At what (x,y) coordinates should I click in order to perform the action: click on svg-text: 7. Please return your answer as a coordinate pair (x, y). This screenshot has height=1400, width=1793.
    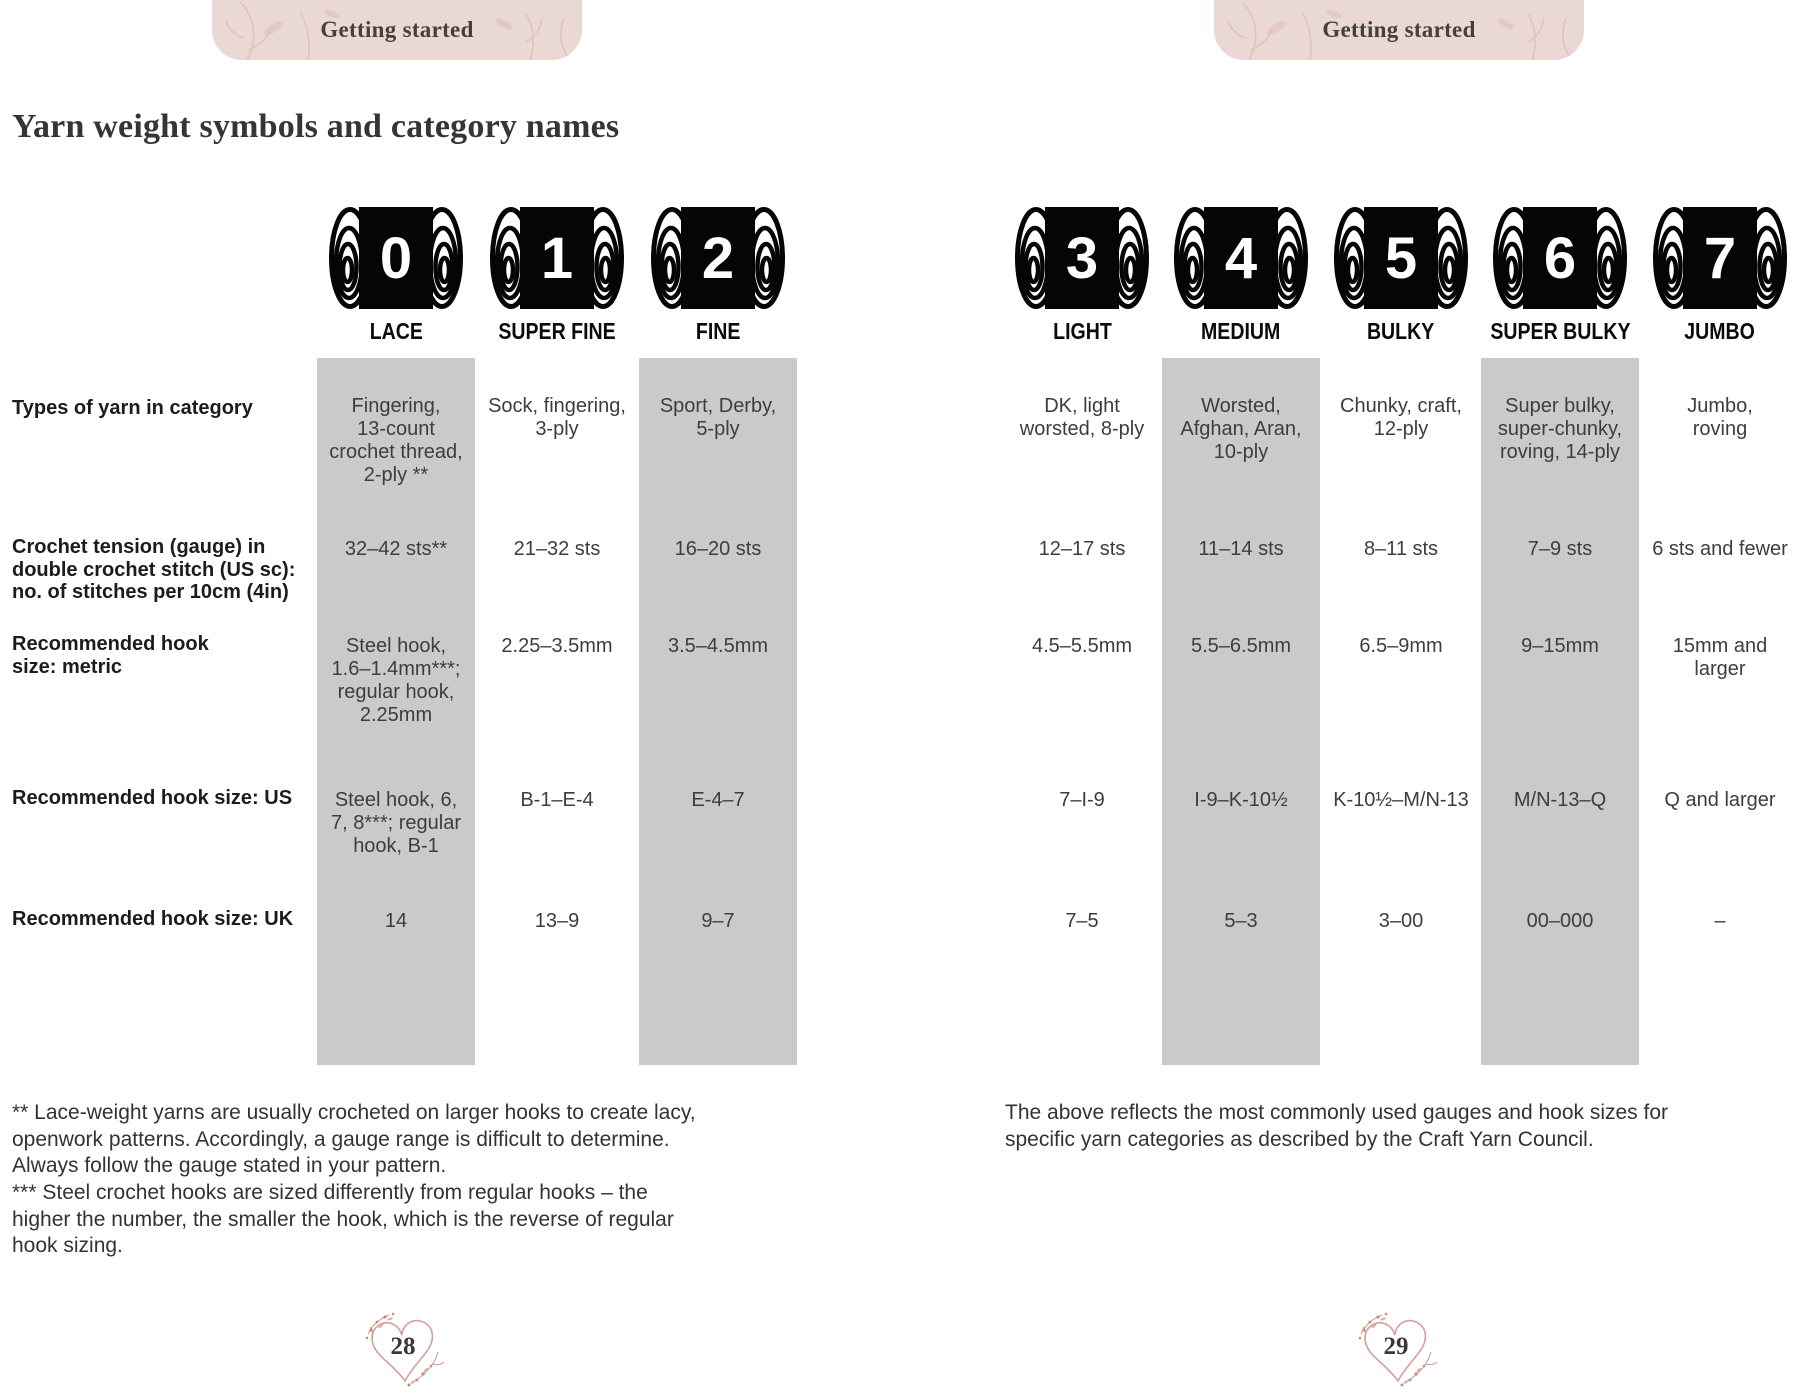
    Looking at the image, I should click on (1720, 258).